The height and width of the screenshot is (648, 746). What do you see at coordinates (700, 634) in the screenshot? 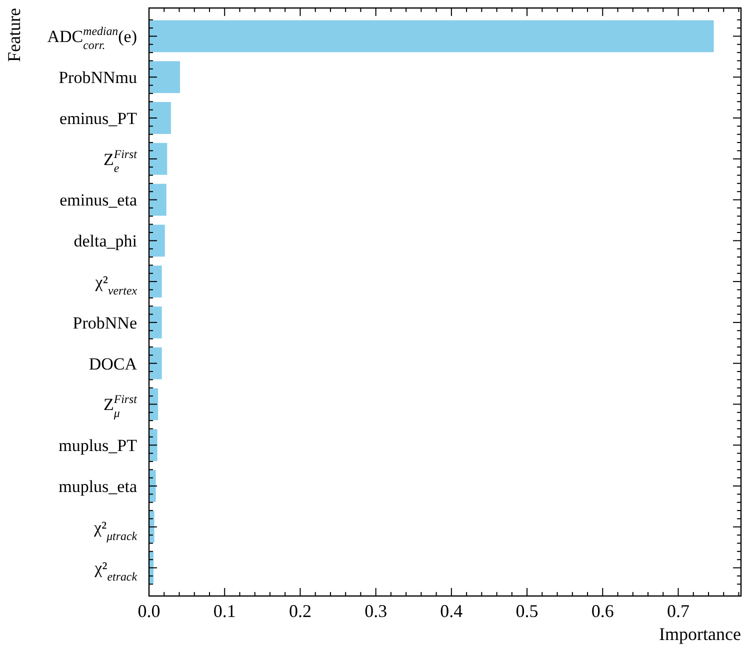
I see `x-axis-title: Importance` at bounding box center [700, 634].